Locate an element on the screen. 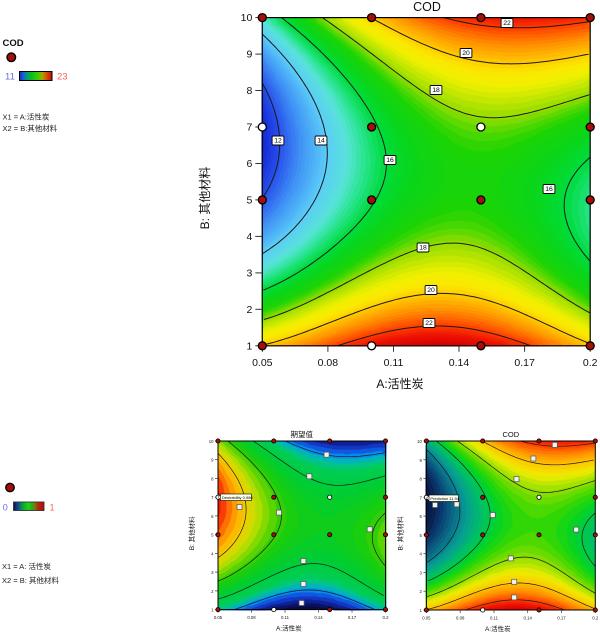  svg-text: 12 is located at coordinates (278, 141).